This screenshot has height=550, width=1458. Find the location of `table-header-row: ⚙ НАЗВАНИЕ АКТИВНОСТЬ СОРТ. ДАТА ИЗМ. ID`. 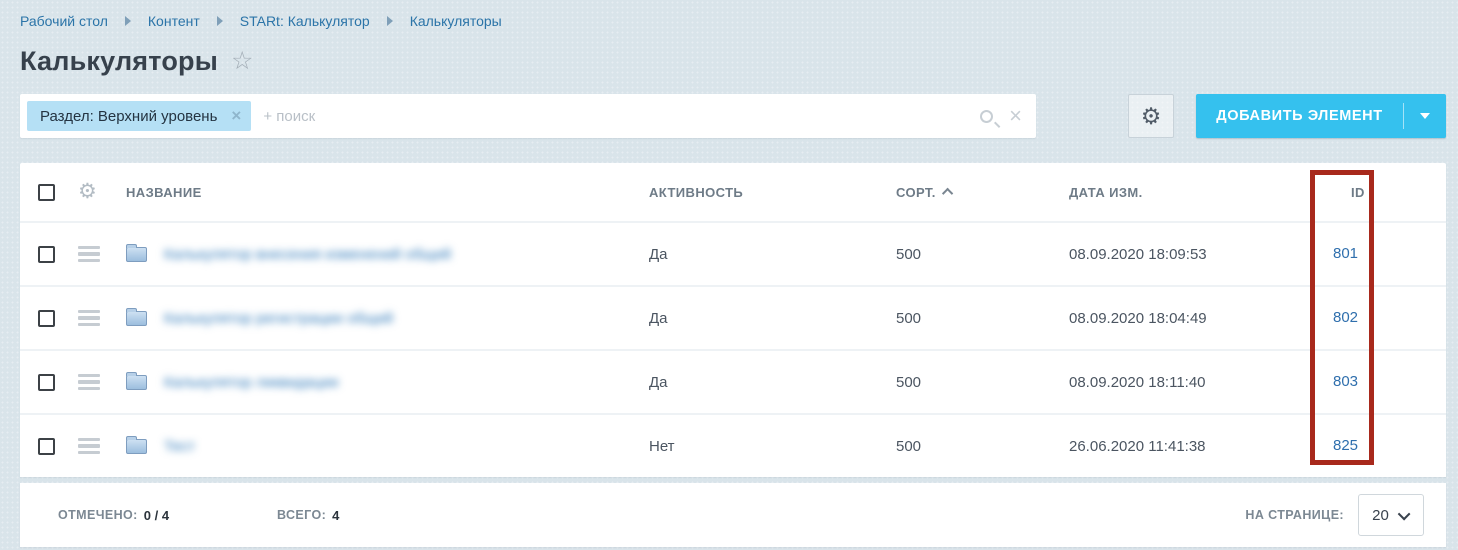

table-header-row: ⚙ НАЗВАНИЕ АКТИВНОСТЬ СОРТ. ДАТА ИЗМ. ID is located at coordinates (733, 192).